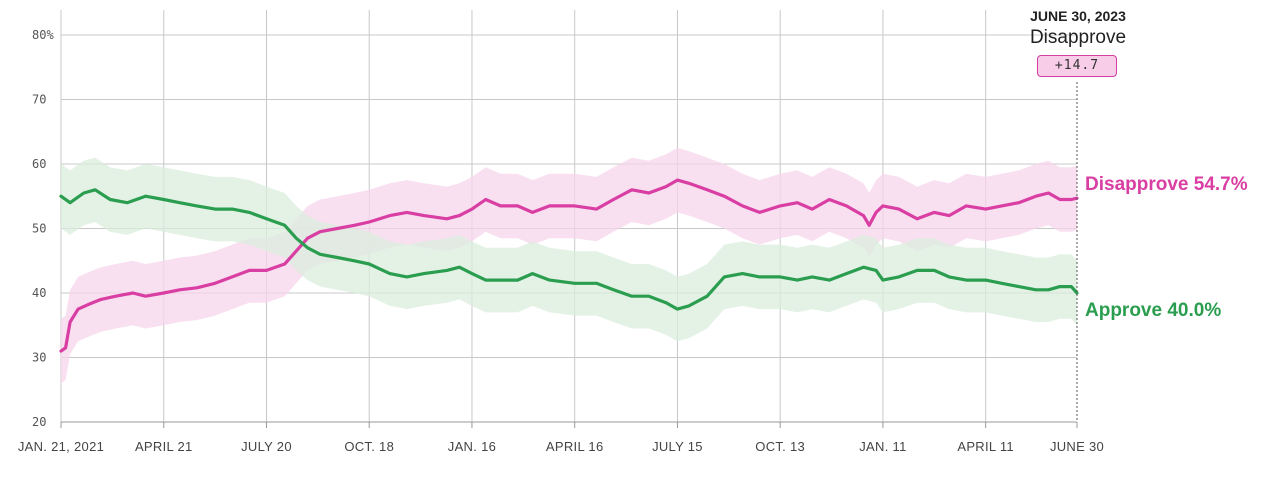  What do you see at coordinates (43, 35) in the screenshot?
I see `y-tick-label: 80%` at bounding box center [43, 35].